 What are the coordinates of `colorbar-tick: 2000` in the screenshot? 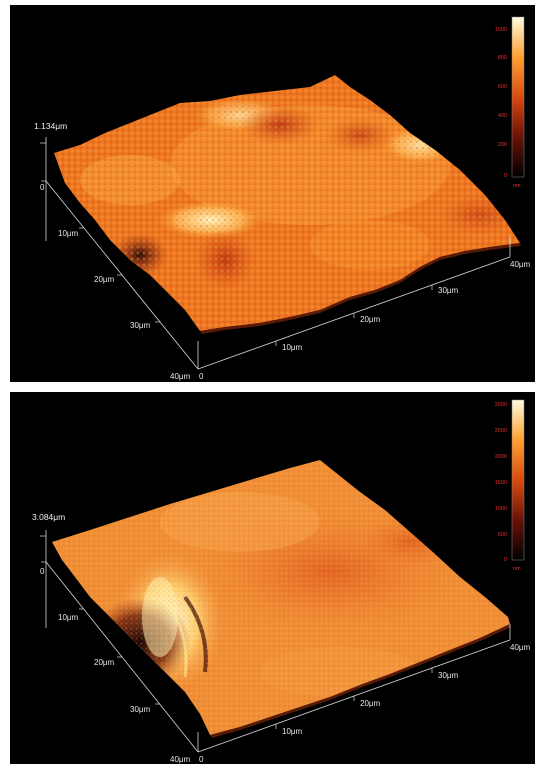 It's located at (501, 457).